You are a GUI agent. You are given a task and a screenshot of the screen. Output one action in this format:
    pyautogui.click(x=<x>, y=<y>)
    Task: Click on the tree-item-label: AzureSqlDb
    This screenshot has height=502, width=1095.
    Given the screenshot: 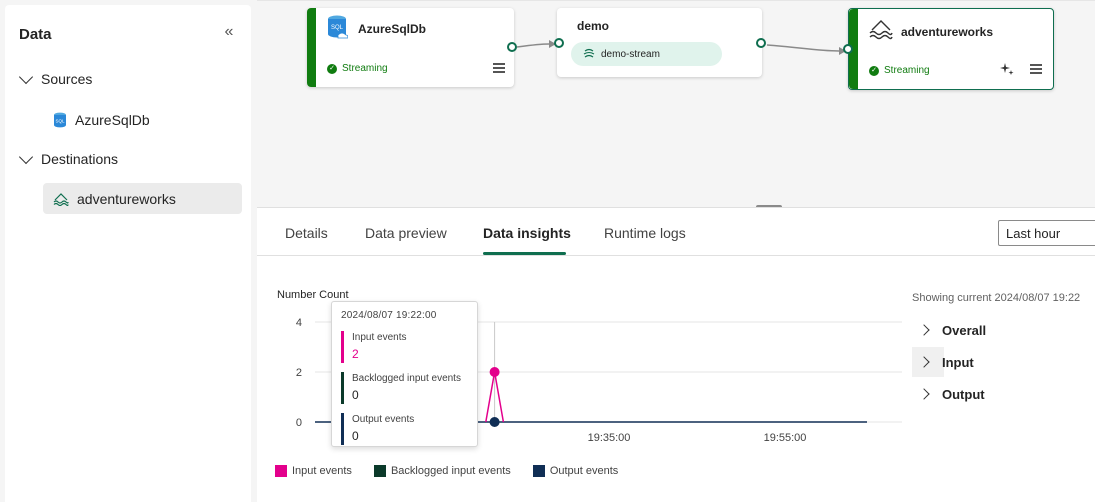 What is the action you would take?
    pyautogui.click(x=112, y=119)
    